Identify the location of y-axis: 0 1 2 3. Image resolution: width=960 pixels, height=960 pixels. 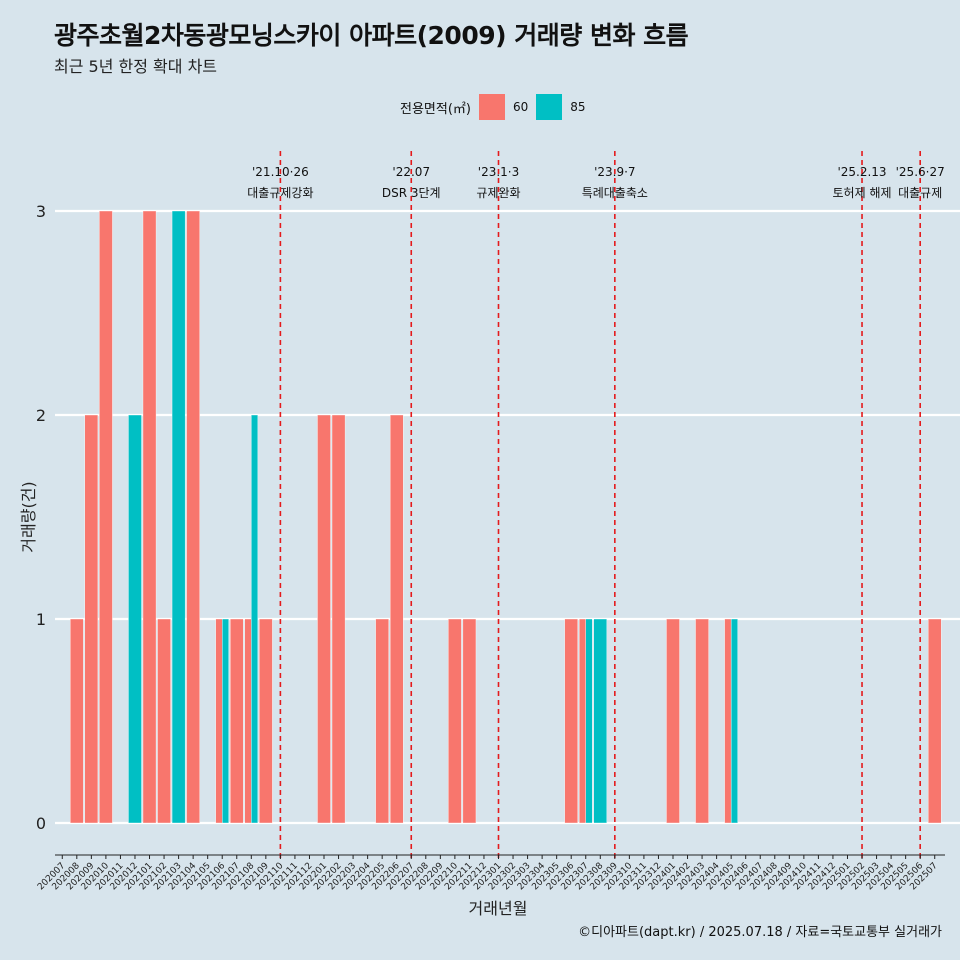
(41, 517).